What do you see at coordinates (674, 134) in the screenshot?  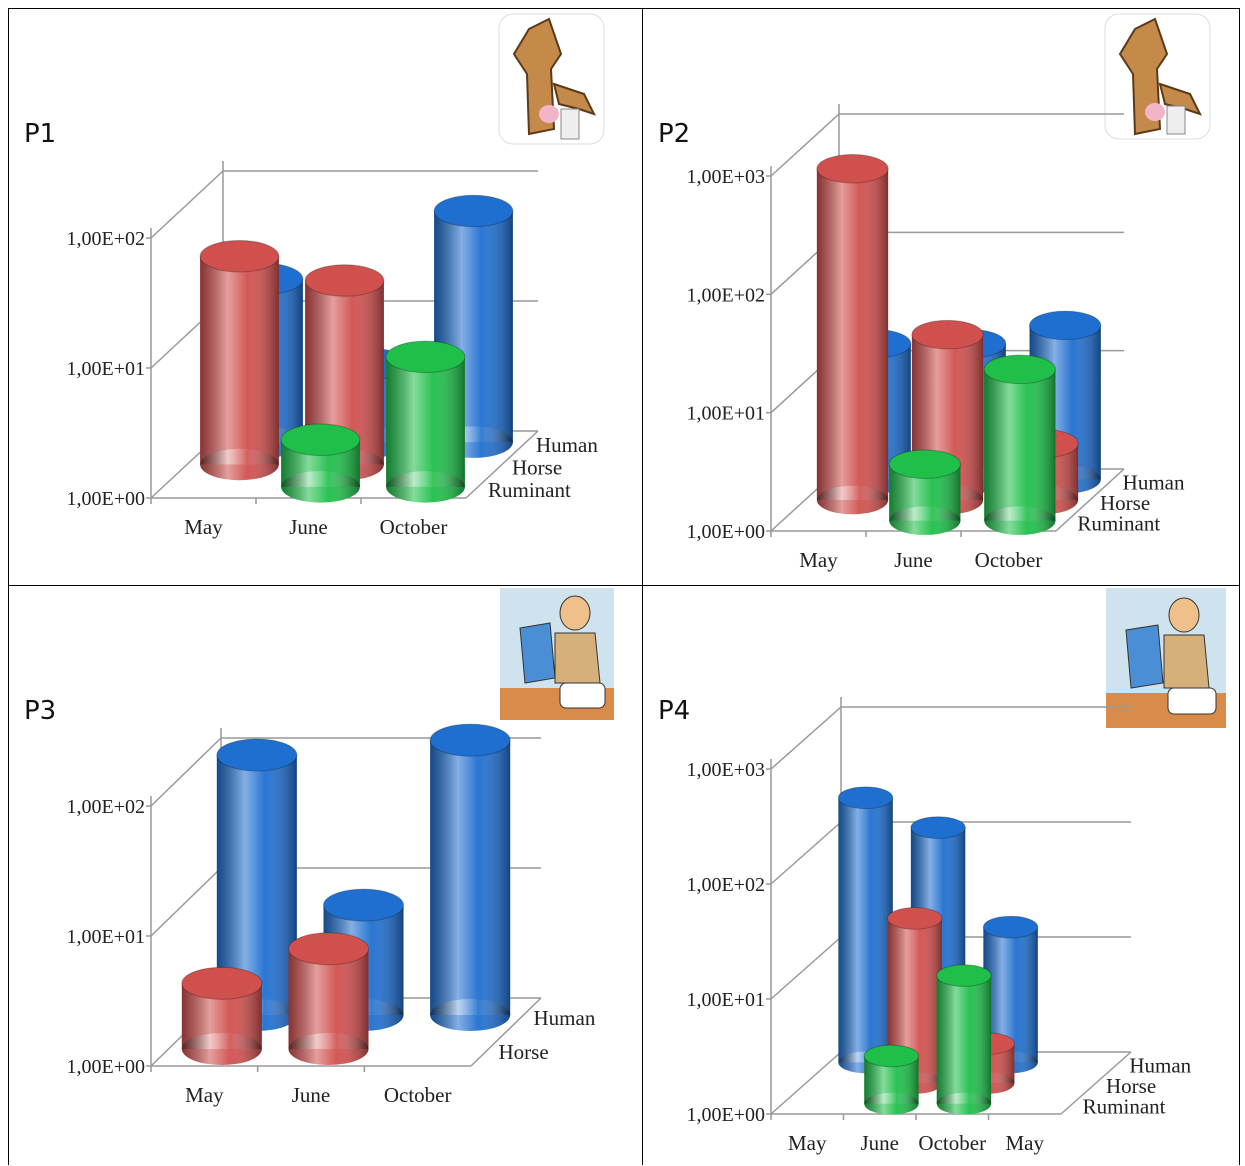 I see `panel-title: P2` at bounding box center [674, 134].